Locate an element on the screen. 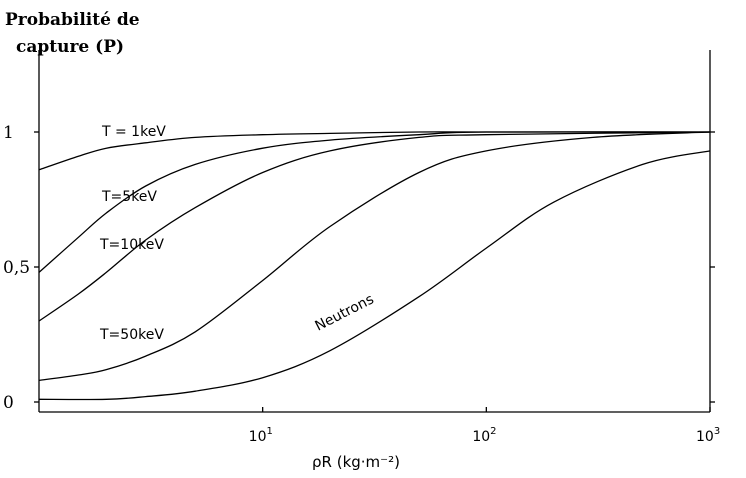 This screenshot has width=746, height=478. y-tick-label-2: 1 is located at coordinates (8, 133).